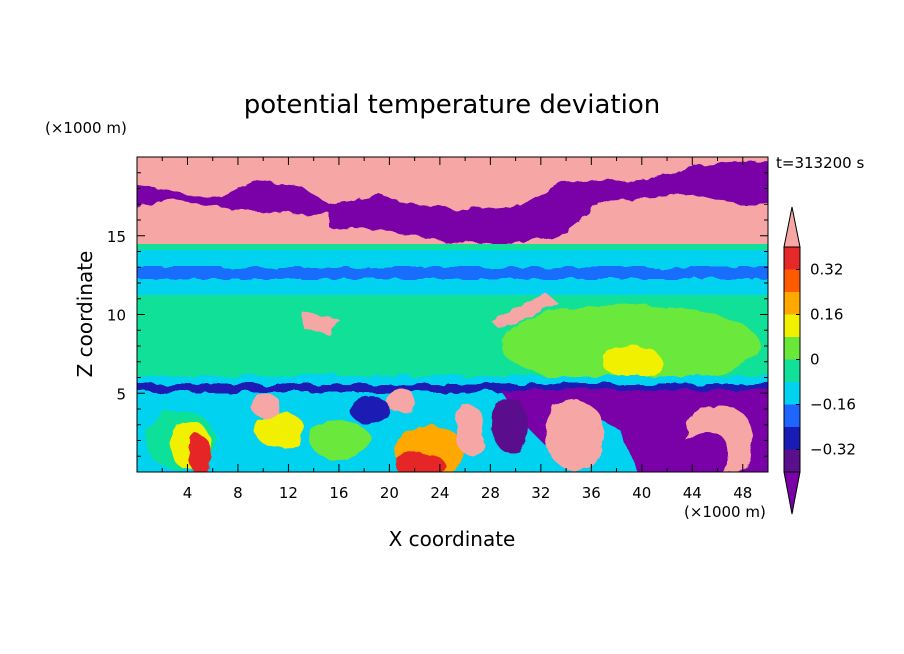 This screenshot has height=654, width=904. What do you see at coordinates (116, 237) in the screenshot?
I see `y-tick-label: 15` at bounding box center [116, 237].